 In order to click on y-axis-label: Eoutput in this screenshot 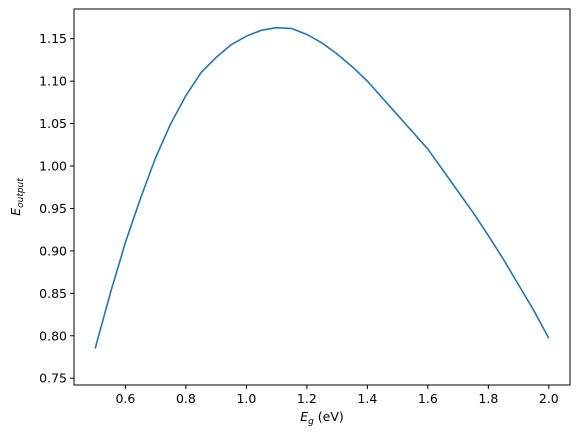, I will do `click(17, 197)`.